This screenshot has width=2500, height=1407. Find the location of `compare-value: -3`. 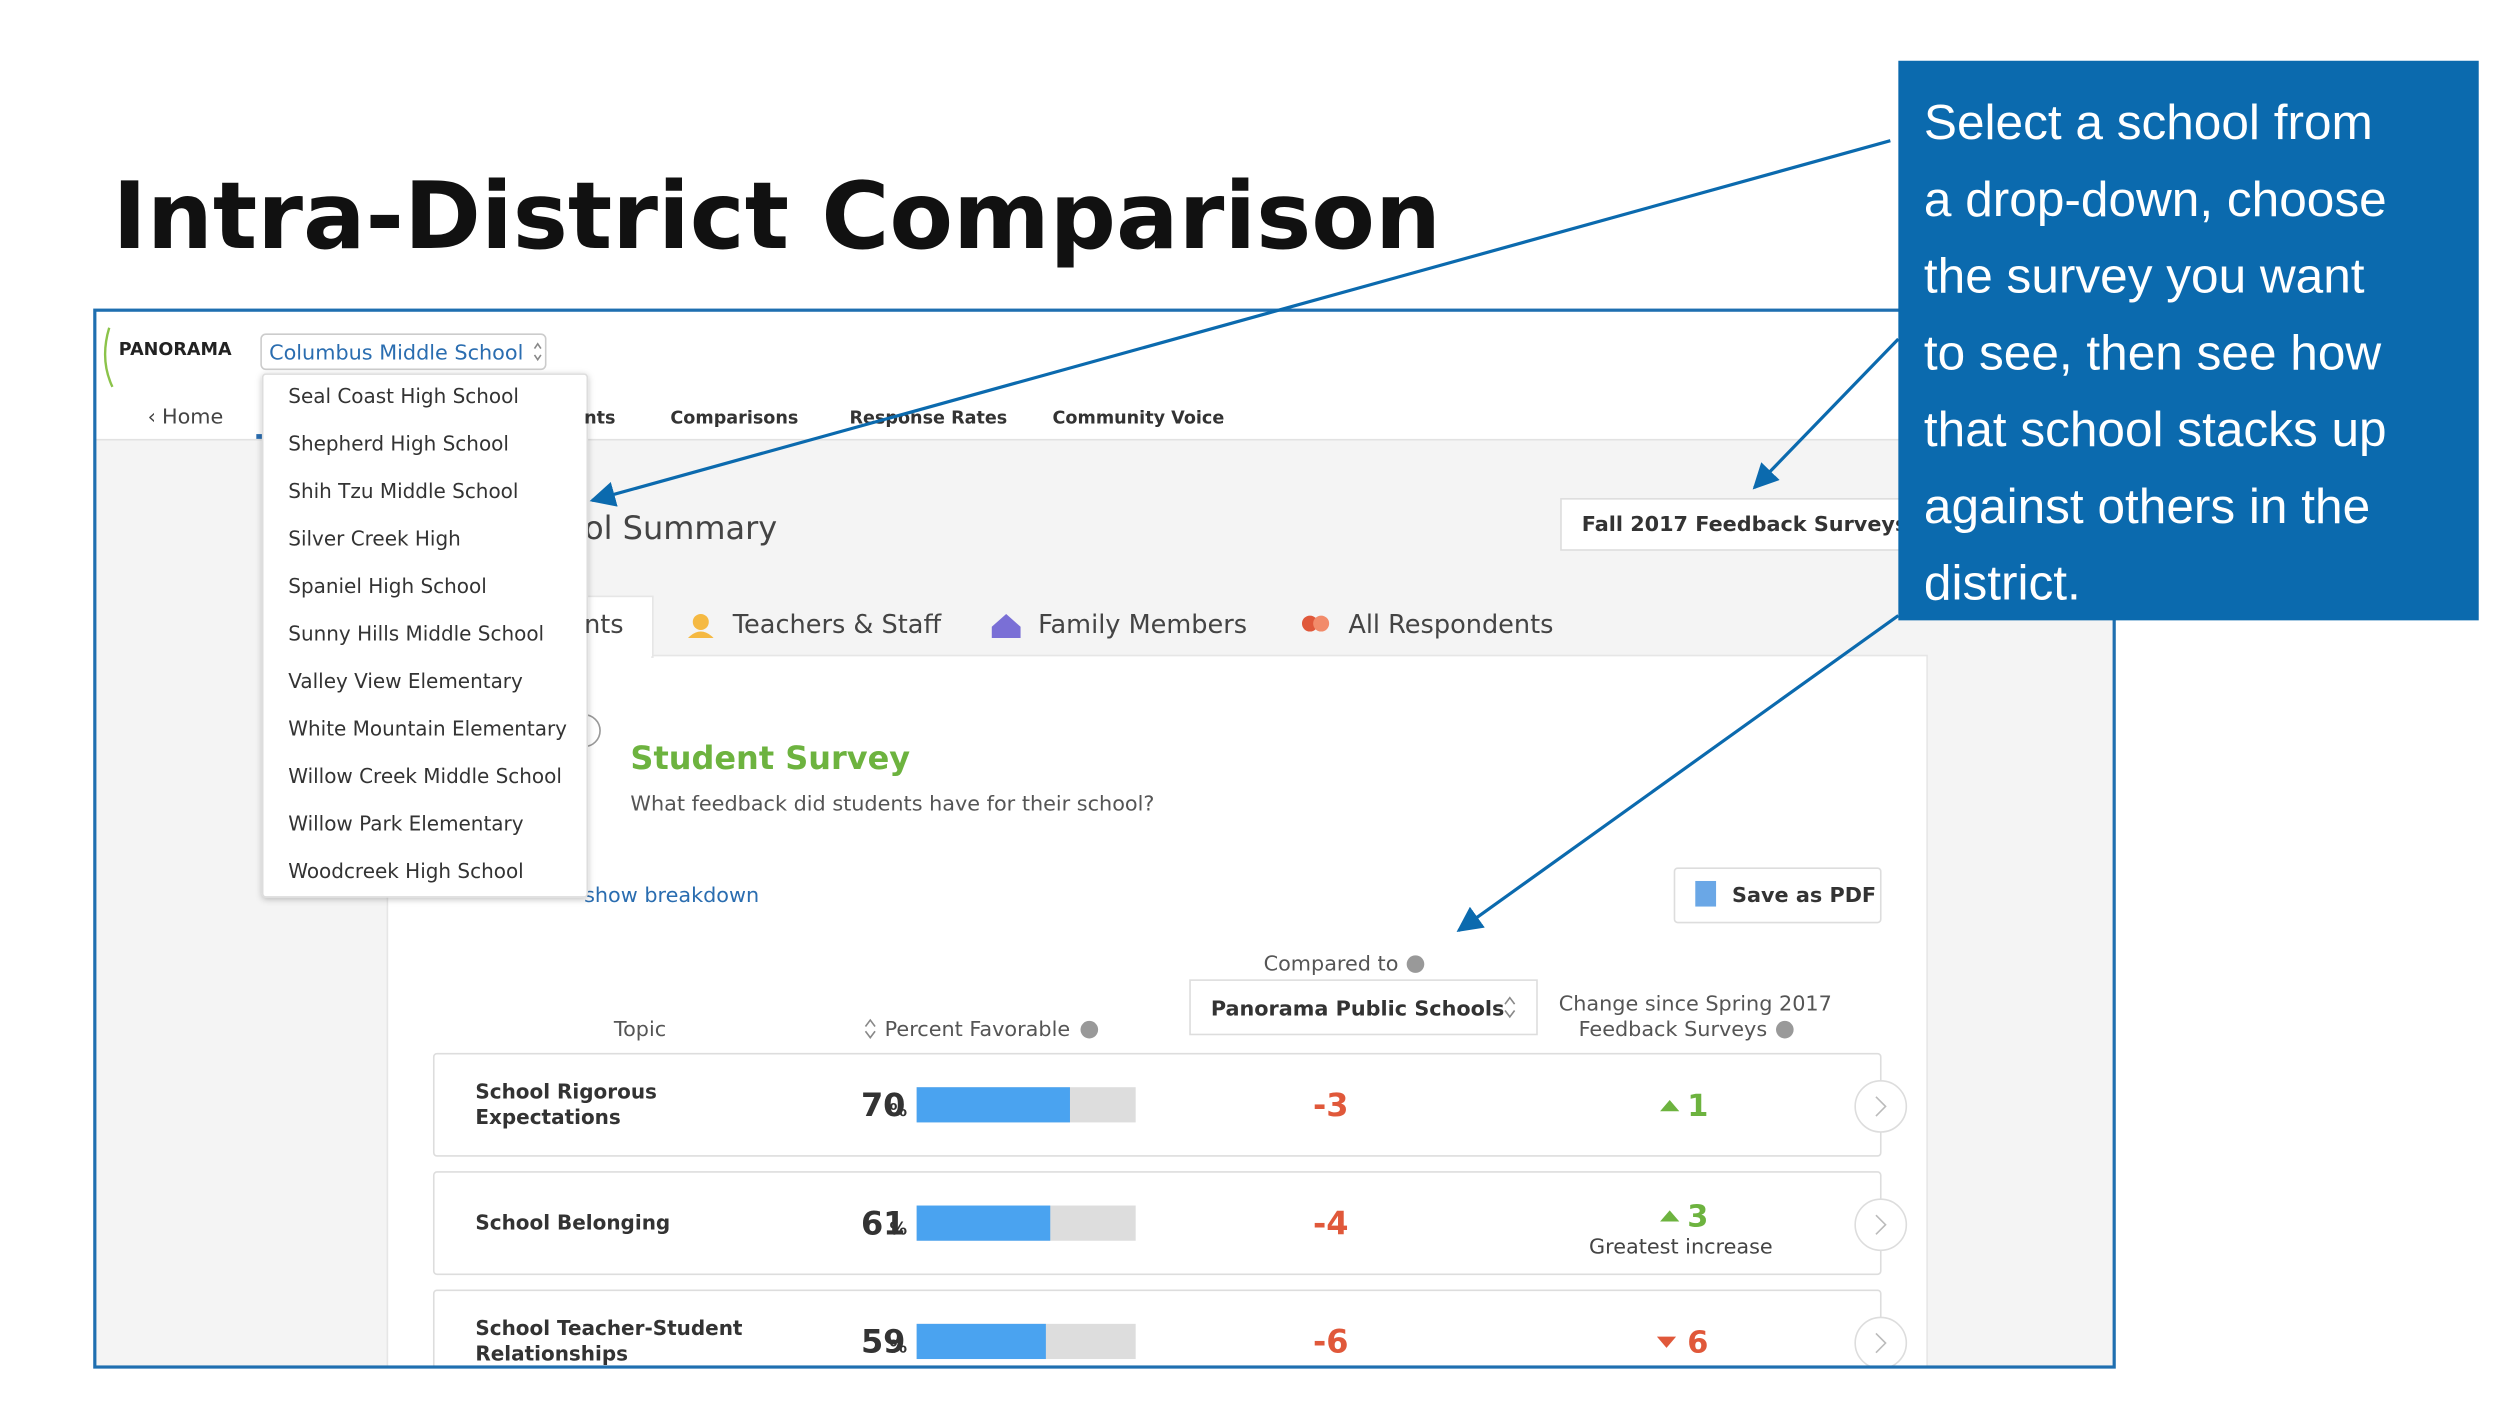

compare-value: -3 is located at coordinates (1331, 1105).